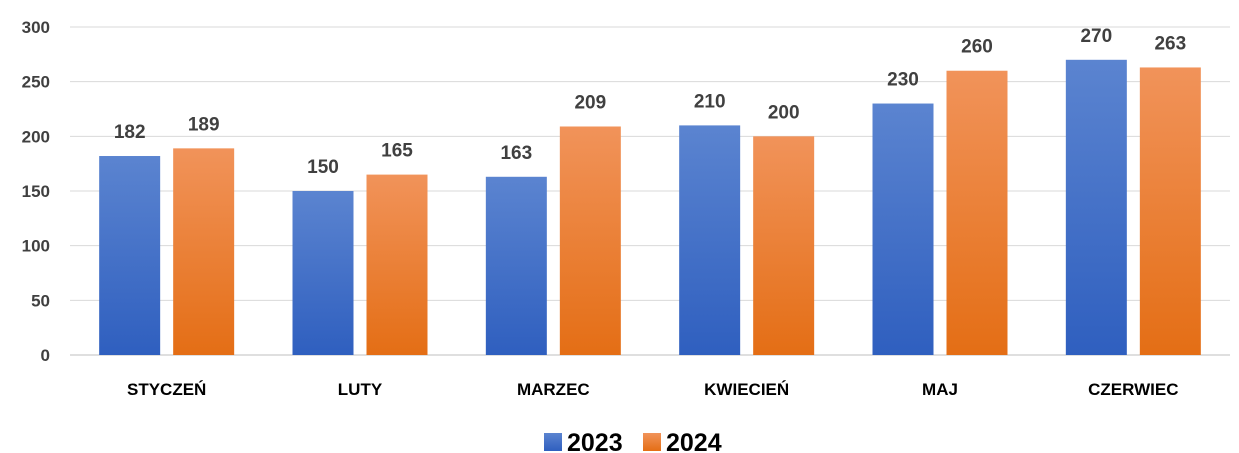 The image size is (1239, 453). What do you see at coordinates (36, 191) in the screenshot?
I see `y-tick-label: 150` at bounding box center [36, 191].